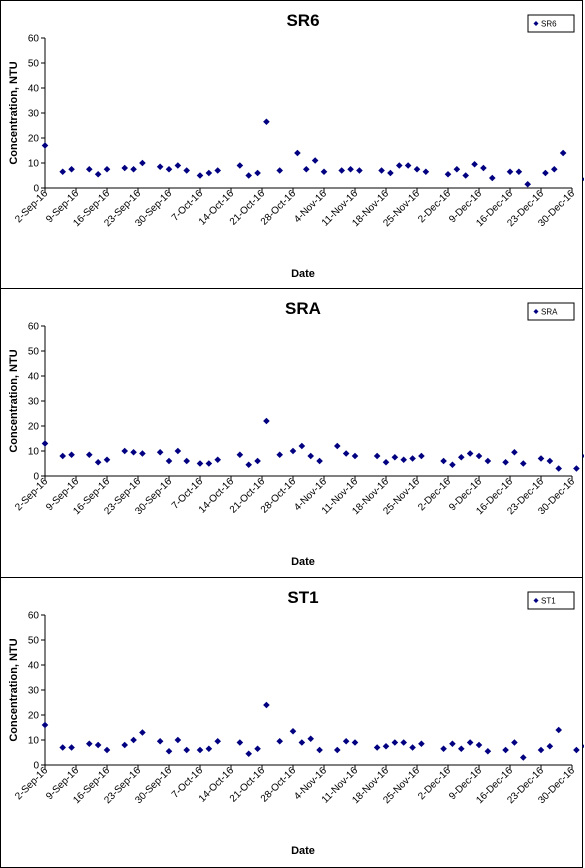  I want to click on chart-title: SR6, so click(302, 20).